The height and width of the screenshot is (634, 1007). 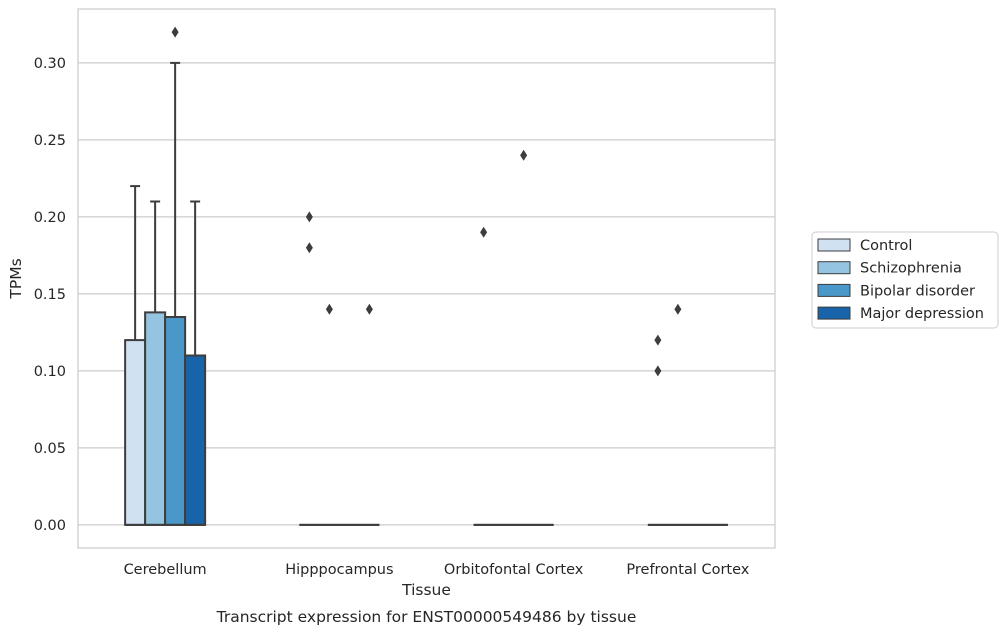 I want to click on y-tick-label: 0.10, so click(x=50, y=372).